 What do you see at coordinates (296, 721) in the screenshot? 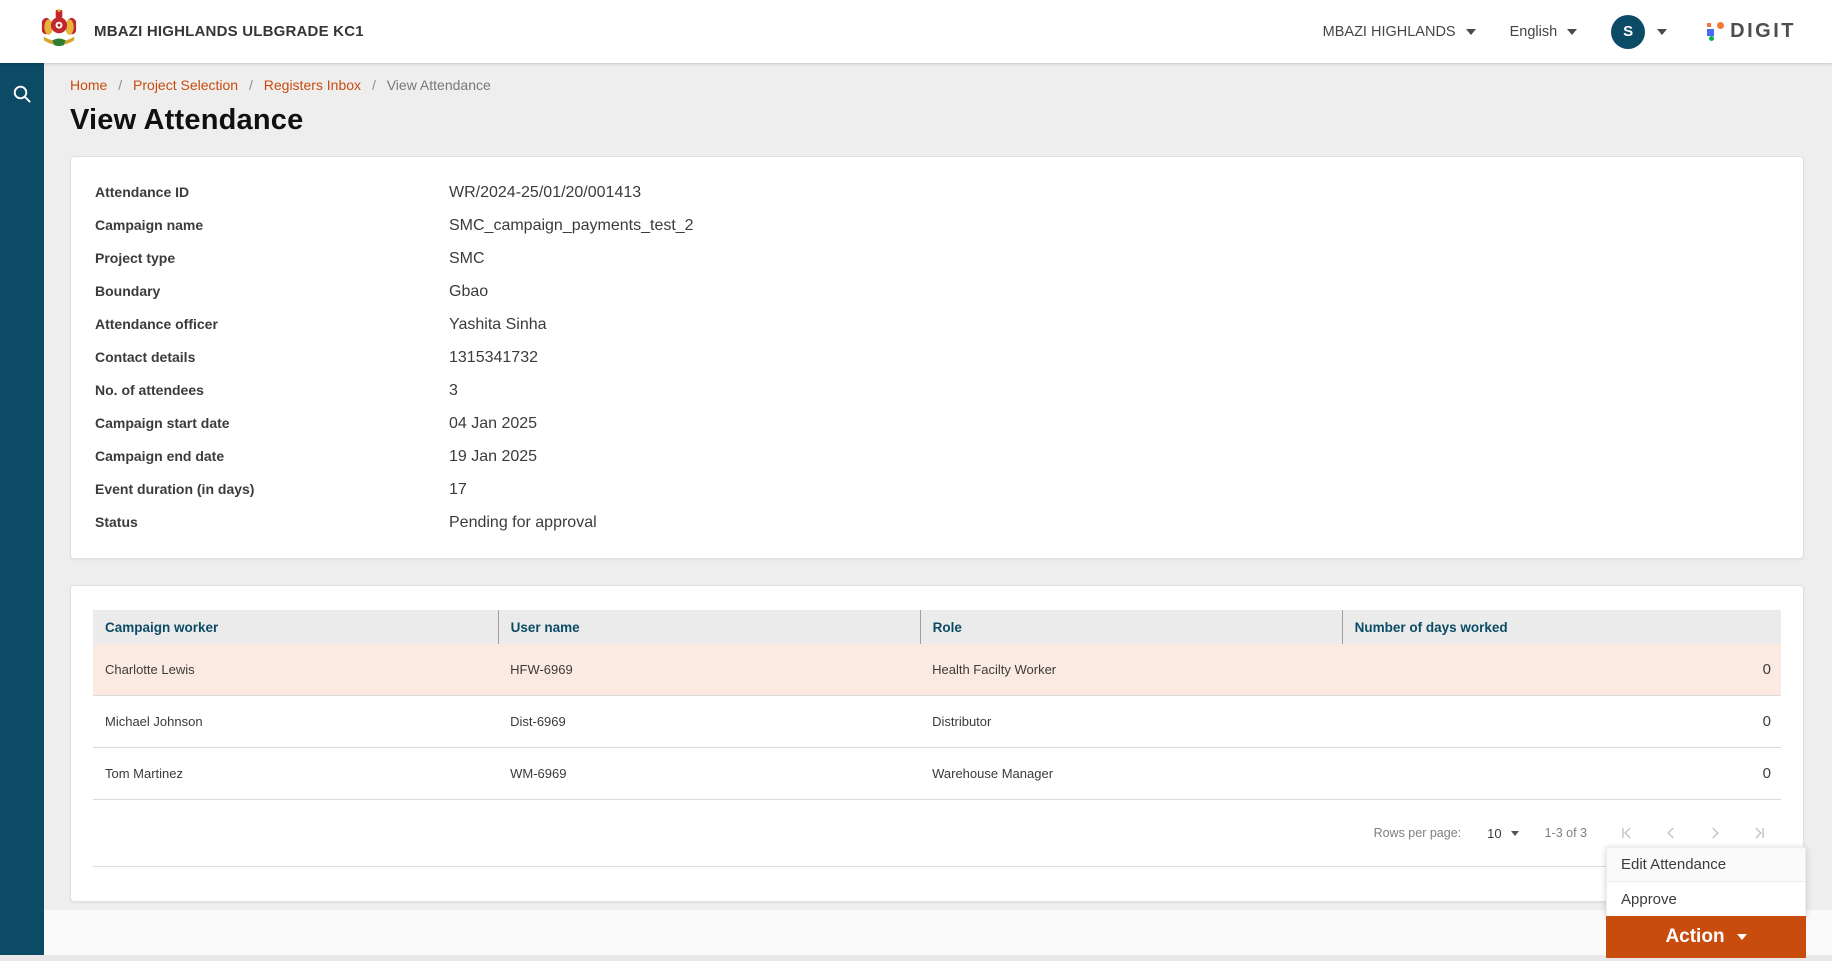
I see `cell-worker: Michael Johnson` at bounding box center [296, 721].